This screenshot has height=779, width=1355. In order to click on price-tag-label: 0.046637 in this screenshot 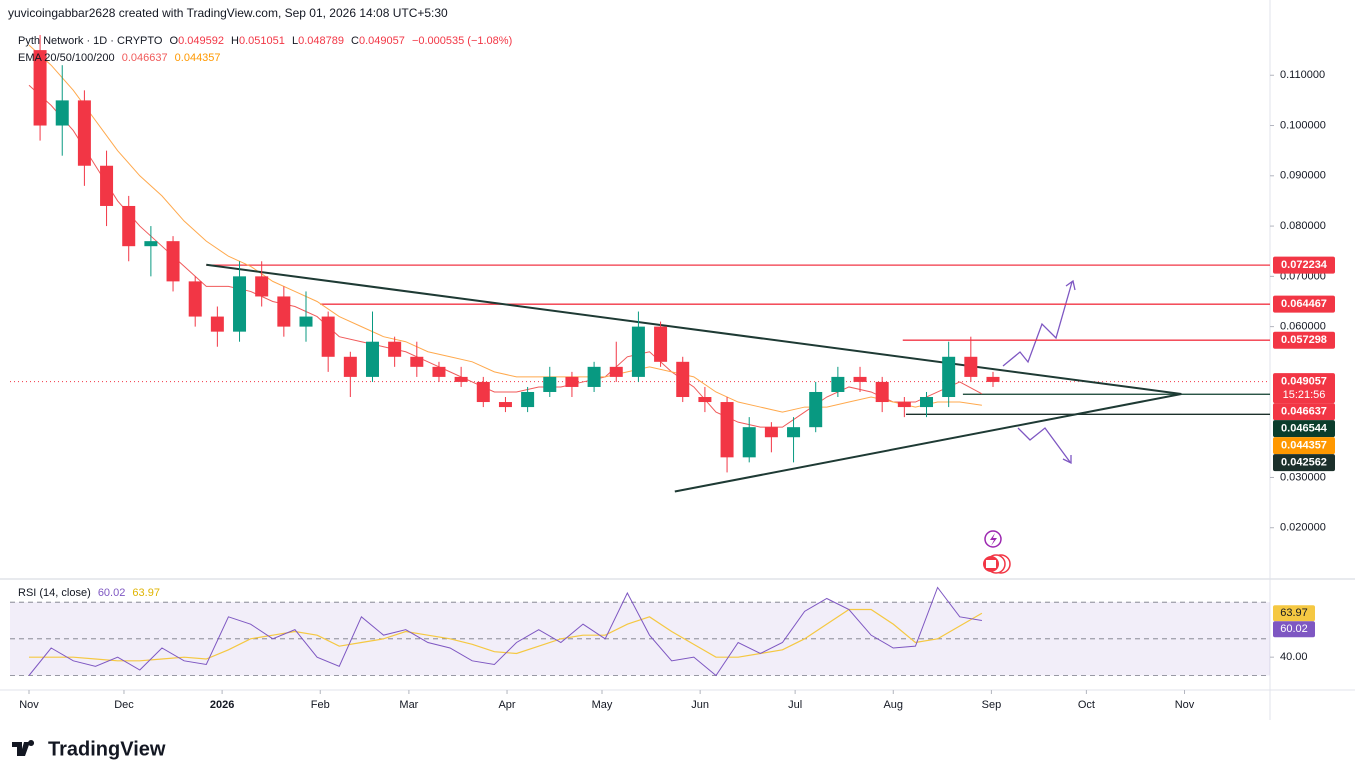, I will do `click(1304, 412)`.